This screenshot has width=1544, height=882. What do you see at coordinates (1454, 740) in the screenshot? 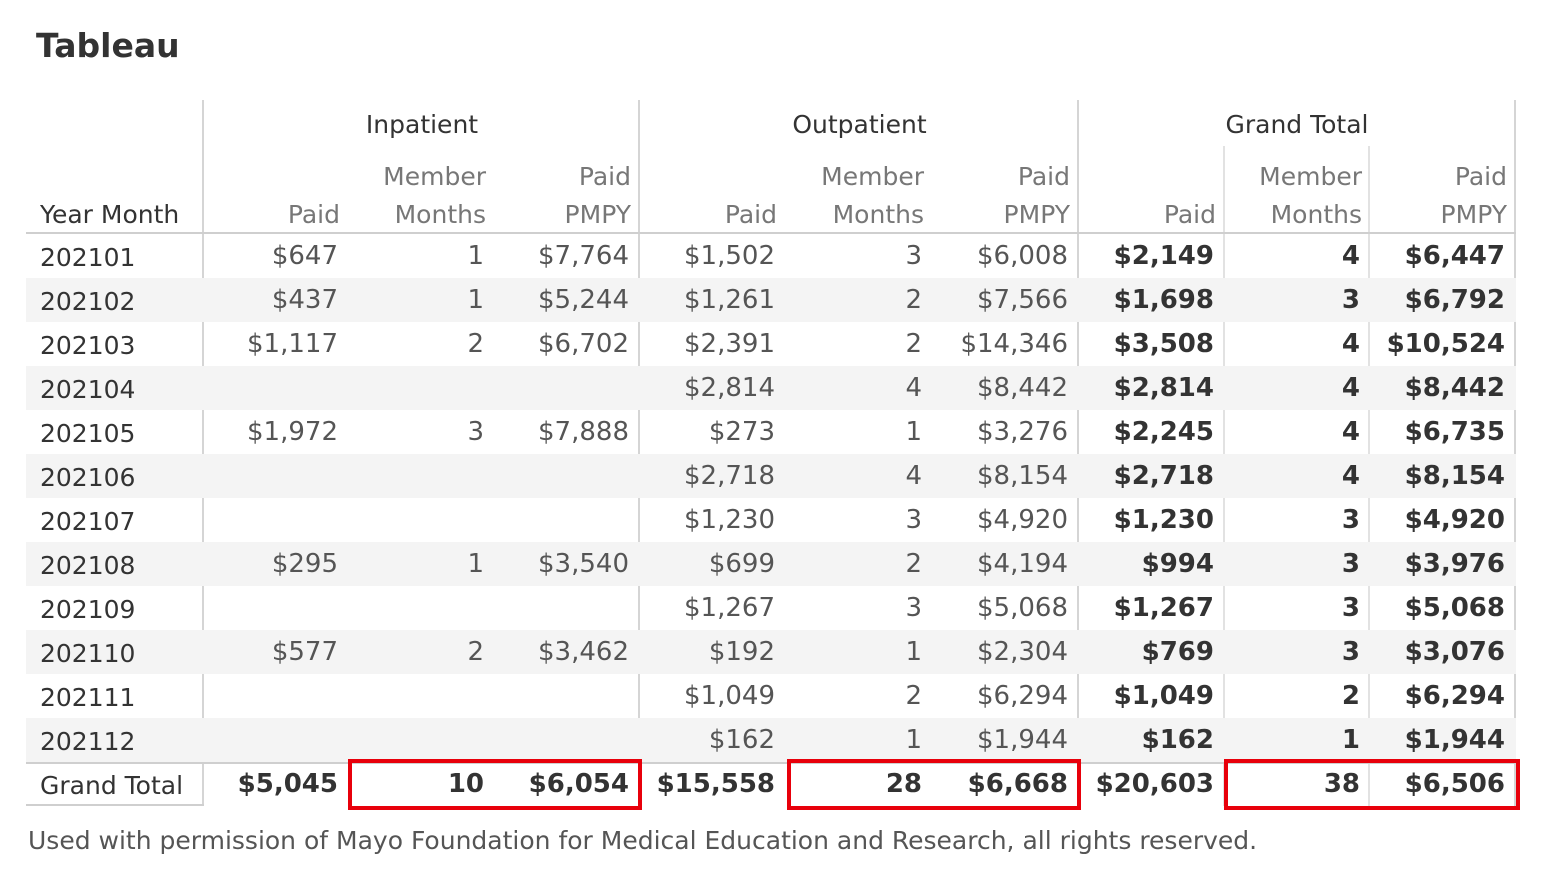
I see `grand-total-paid-pmpy-cell: $1,944` at bounding box center [1454, 740].